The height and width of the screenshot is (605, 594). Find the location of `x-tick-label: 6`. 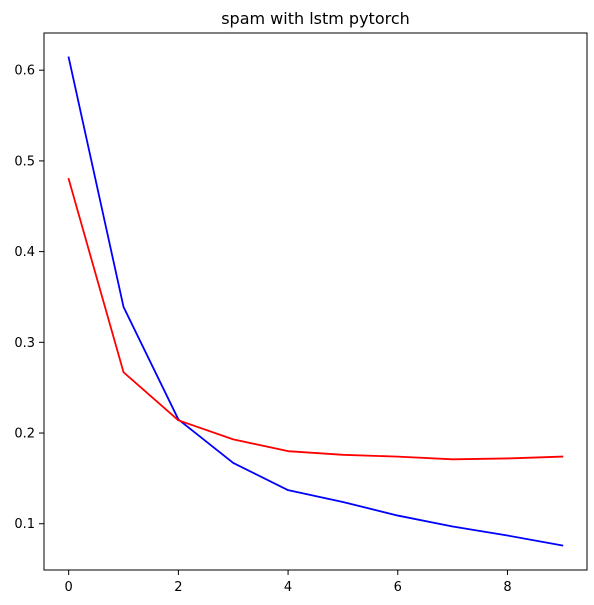

x-tick-label: 6 is located at coordinates (398, 587).